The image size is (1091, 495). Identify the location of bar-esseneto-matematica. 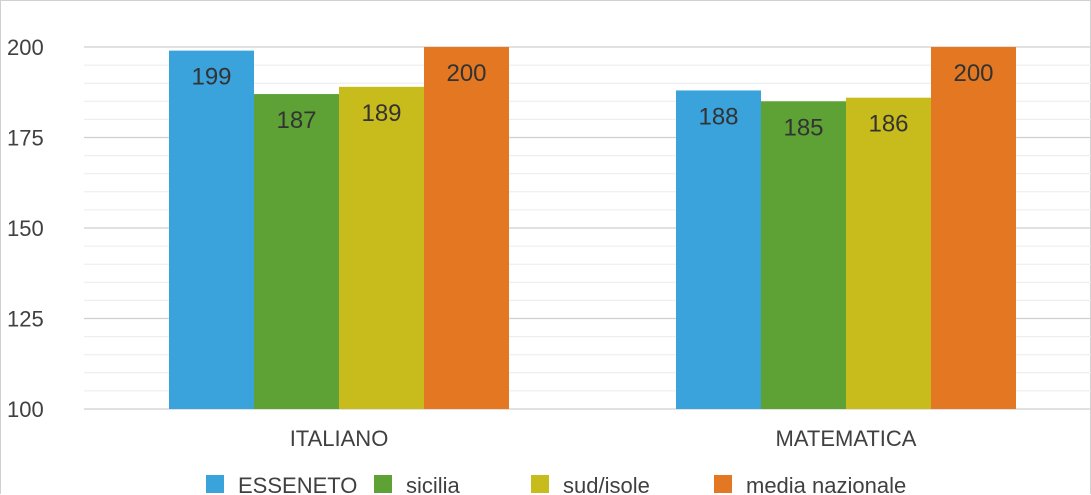
(718, 249).